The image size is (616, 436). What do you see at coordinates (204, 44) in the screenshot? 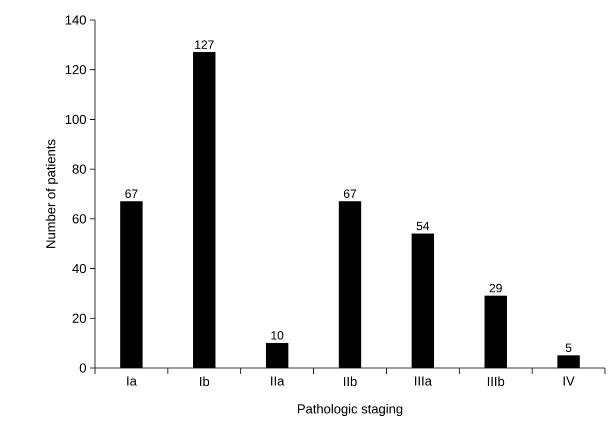
I see `data-label: 127` at bounding box center [204, 44].